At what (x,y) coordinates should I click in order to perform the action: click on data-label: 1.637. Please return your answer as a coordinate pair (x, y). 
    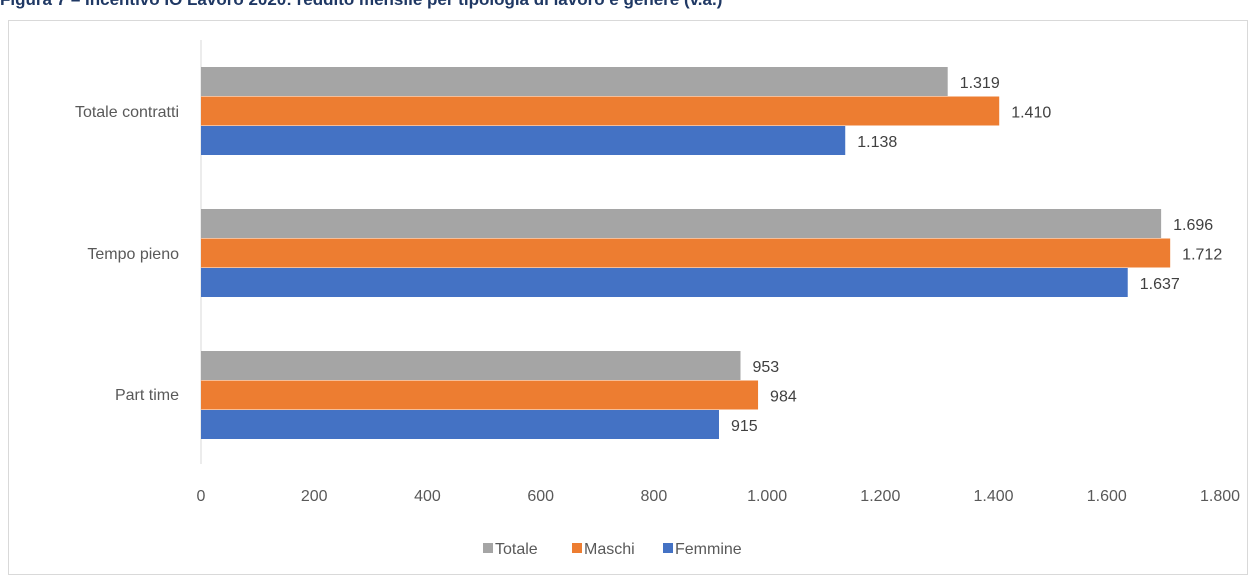
    Looking at the image, I should click on (1160, 284).